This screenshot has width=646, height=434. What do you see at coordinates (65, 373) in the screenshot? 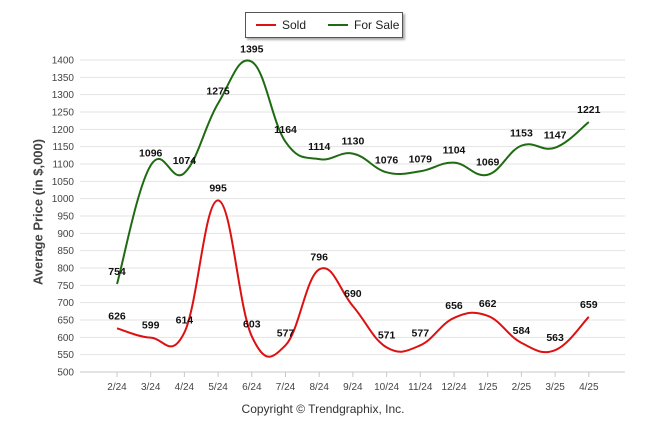
I see `y-tick-label: 500` at bounding box center [65, 373].